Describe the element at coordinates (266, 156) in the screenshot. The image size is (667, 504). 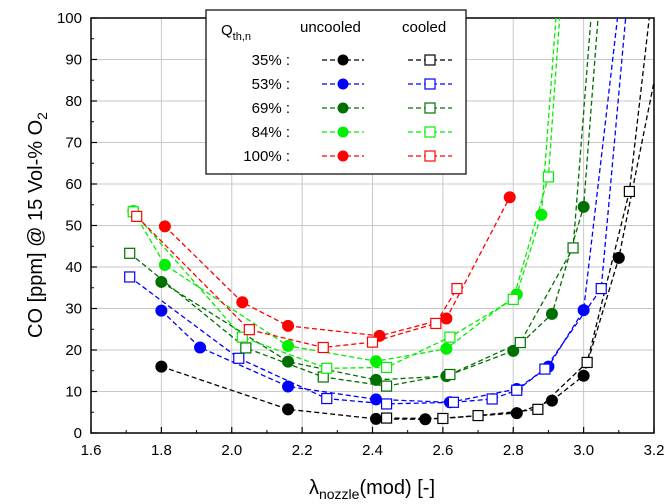
I see `legend-row-label: 100% :` at that location.